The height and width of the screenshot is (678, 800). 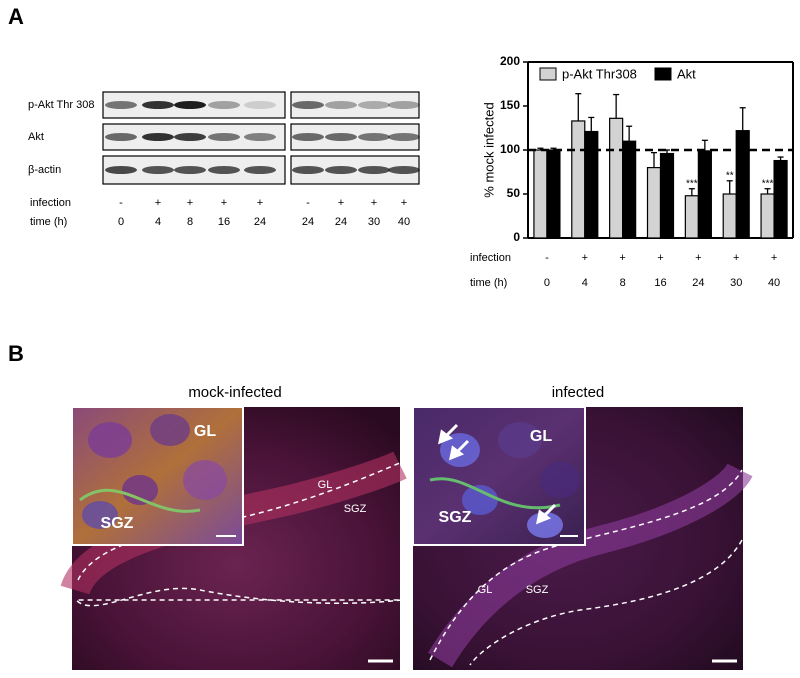 I want to click on panel-label: A, so click(x=16, y=16).